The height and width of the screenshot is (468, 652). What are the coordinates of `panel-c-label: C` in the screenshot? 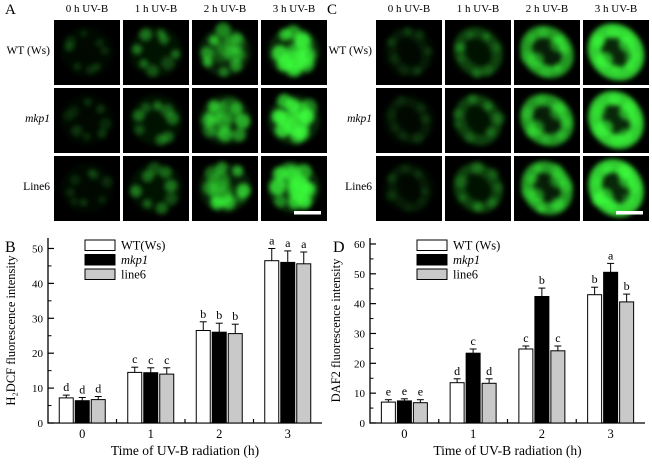 It's located at (332, 10).